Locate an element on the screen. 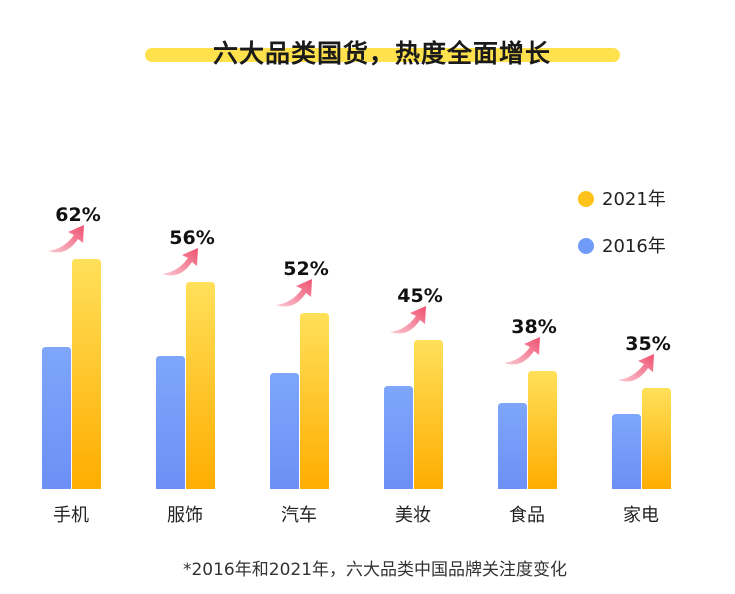  legend-marker-2016 is located at coordinates (586, 246).